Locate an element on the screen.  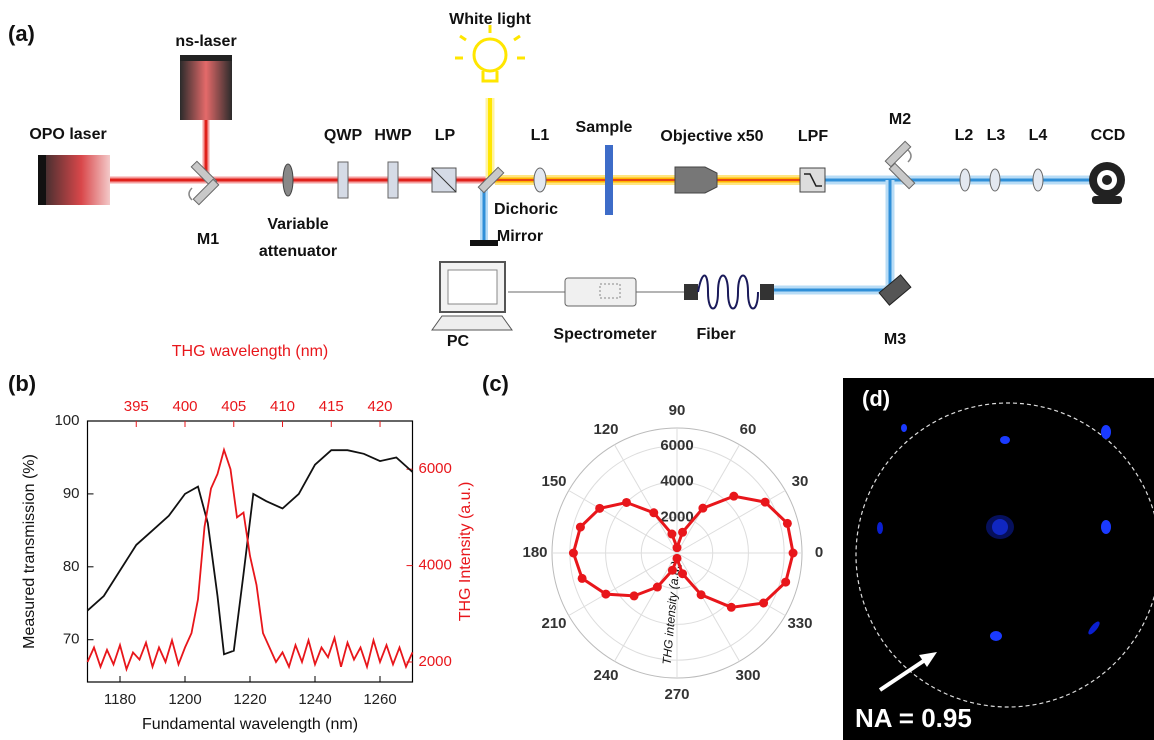
label: M2 is located at coordinates (900, 119).